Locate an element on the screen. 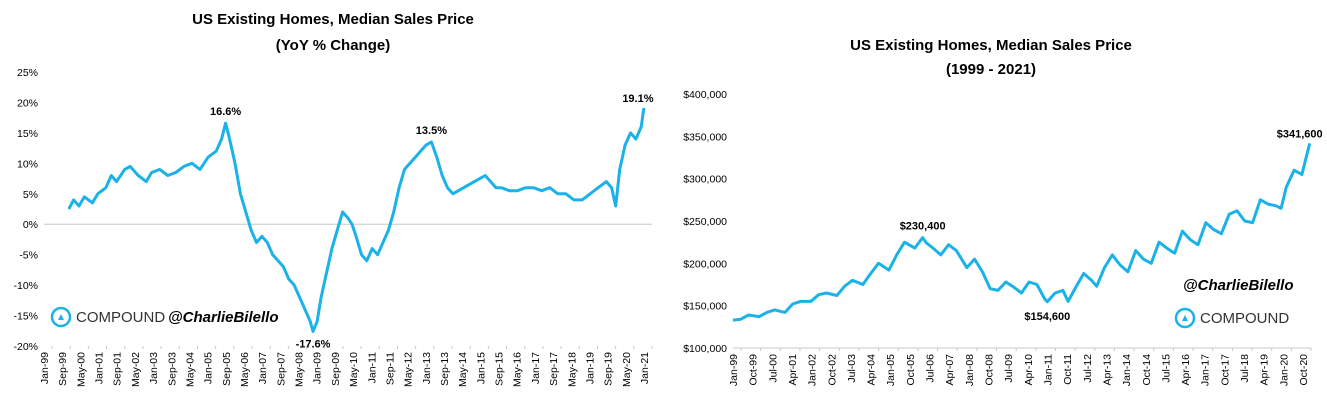 The height and width of the screenshot is (409, 1327). yoy-x-tick-label: Jan-03 is located at coordinates (154, 368).